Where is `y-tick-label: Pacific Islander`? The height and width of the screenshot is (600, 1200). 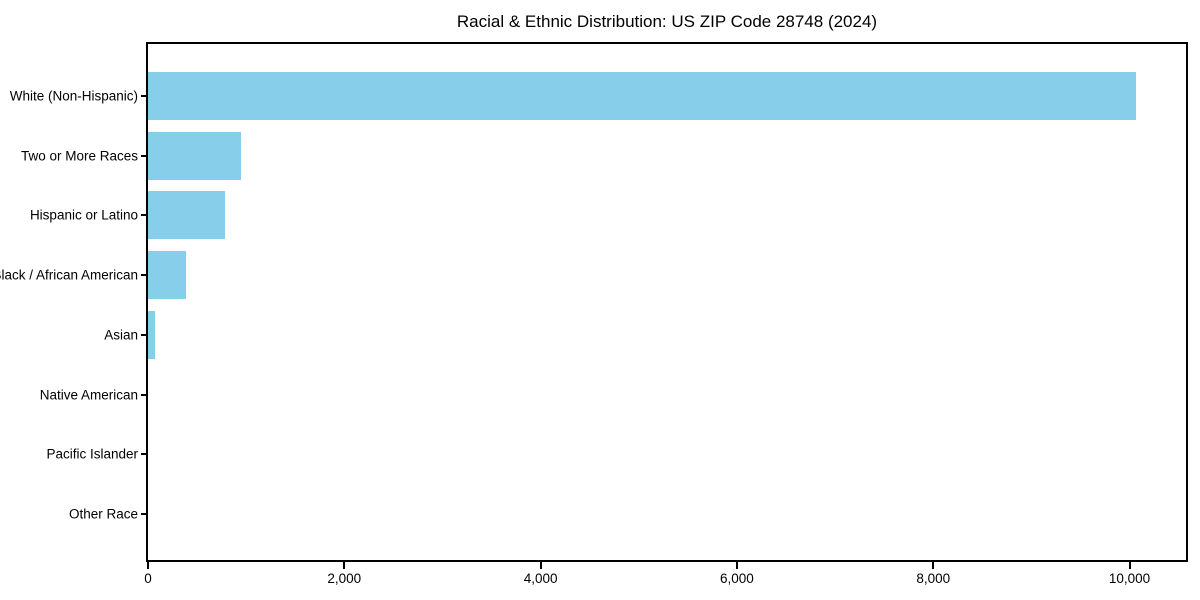
y-tick-label: Pacific Islander is located at coordinates (92, 454).